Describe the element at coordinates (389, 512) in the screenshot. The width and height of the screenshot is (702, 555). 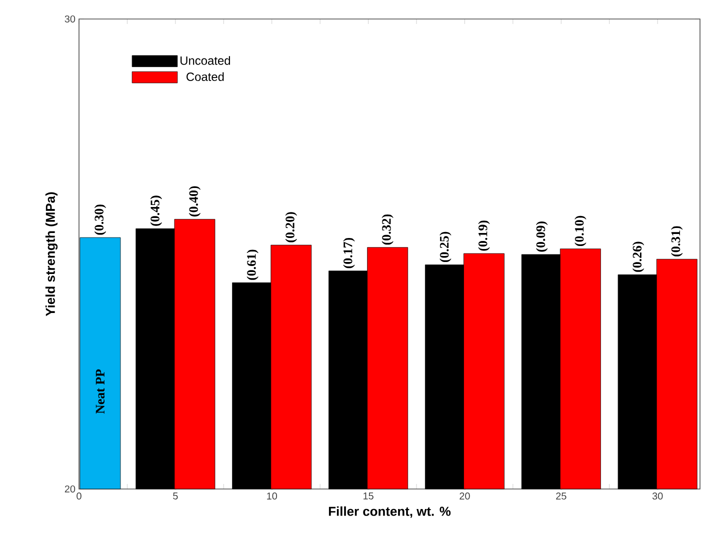
I see `x-axis-title: Filler content, wt. %` at that location.